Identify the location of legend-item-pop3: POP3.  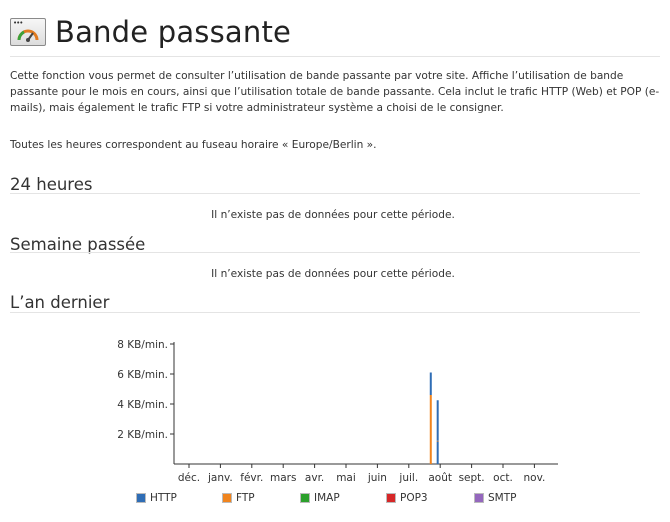
(407, 498).